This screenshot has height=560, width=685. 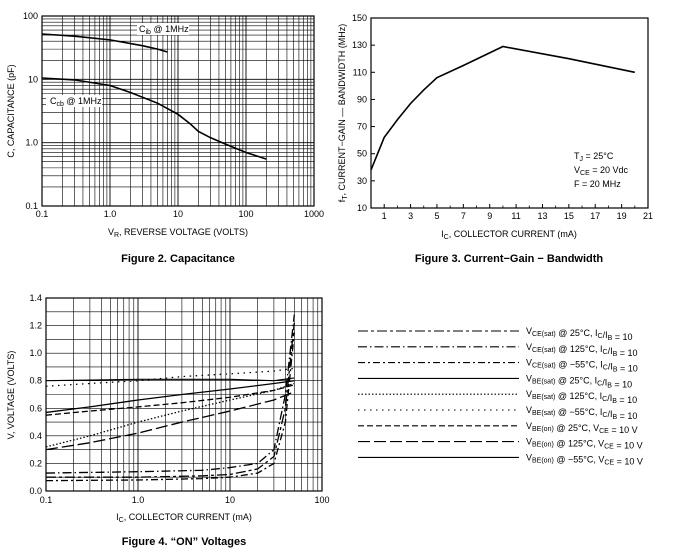 I want to click on legend-entry-label: VCE(sat) @ −55°C, IC/IB = 10, so click(x=582, y=366).